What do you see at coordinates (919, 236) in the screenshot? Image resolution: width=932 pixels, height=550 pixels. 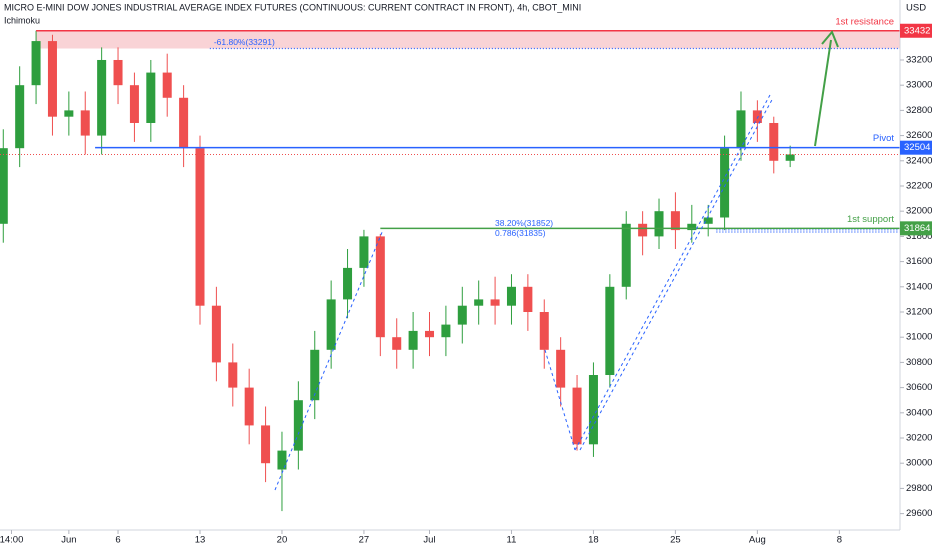 I see `y-tick-label: 31800` at bounding box center [919, 236].